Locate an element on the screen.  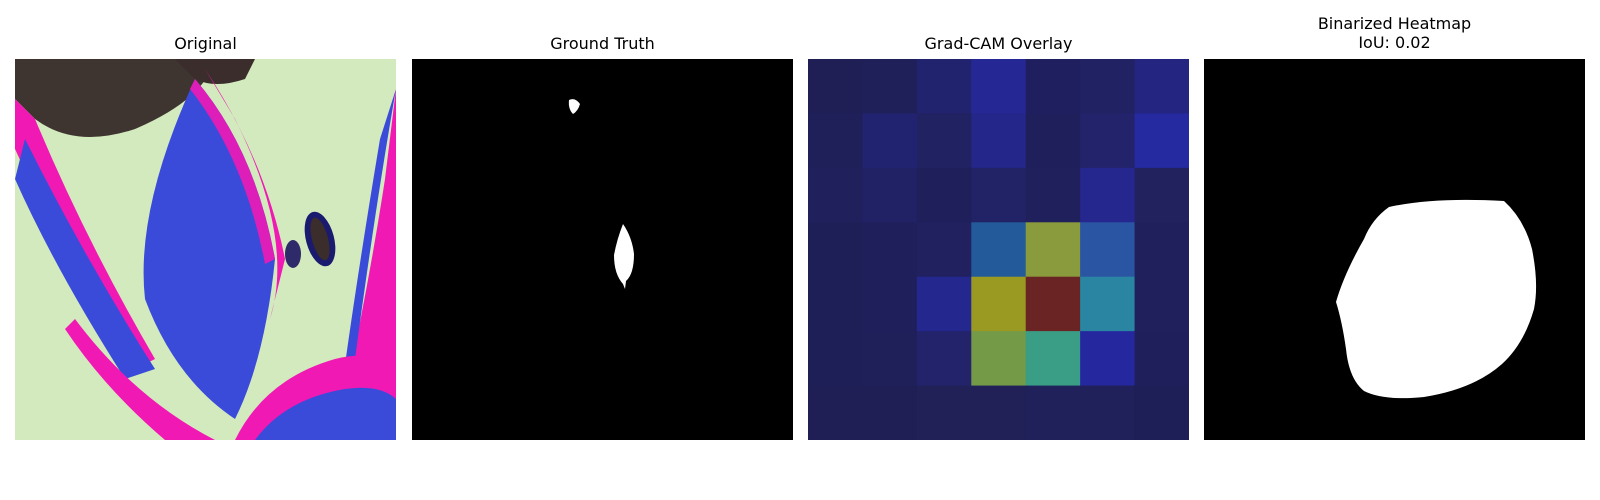
binarized-title-line: Binarized Heatmap is located at coordinates (1394, 23).